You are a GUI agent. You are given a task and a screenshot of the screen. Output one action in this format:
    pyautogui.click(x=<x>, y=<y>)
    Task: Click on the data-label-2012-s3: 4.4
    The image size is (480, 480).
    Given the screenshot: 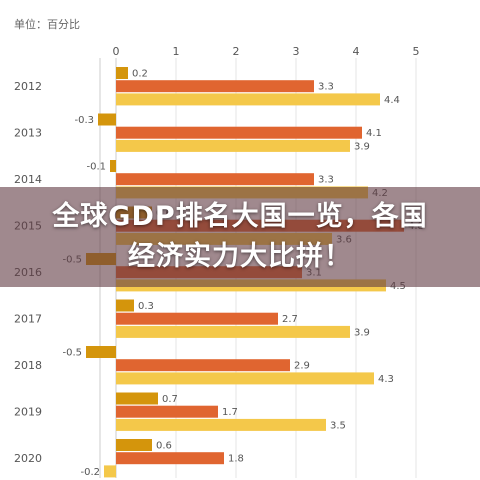 What is the action you would take?
    pyautogui.click(x=392, y=100)
    